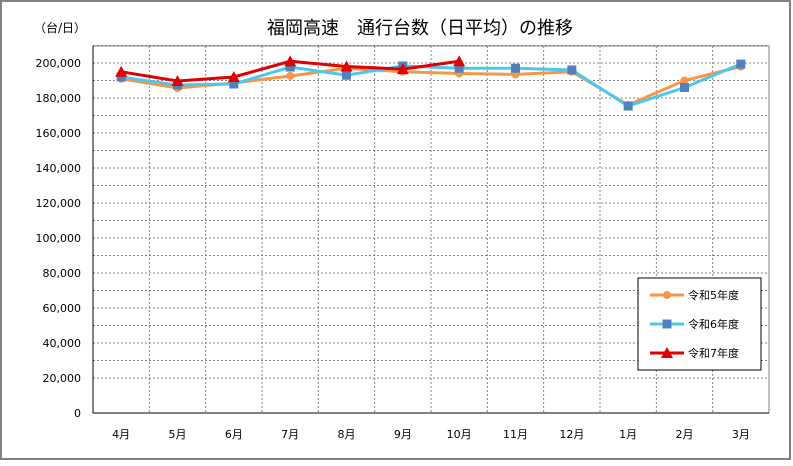  I want to click on legend-label: 令和7年度, so click(713, 353).